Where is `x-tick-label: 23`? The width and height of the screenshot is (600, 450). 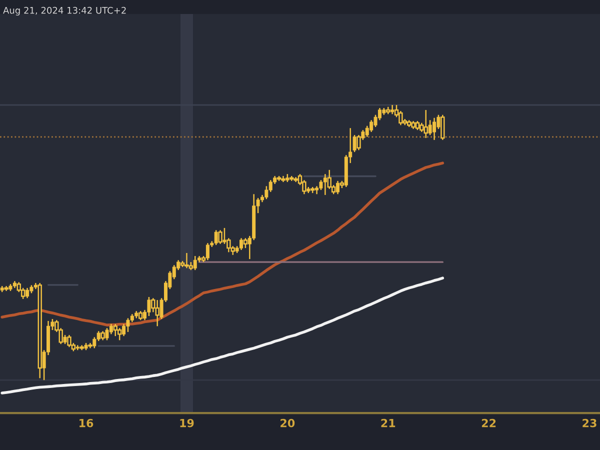 x-tick-label: 23 is located at coordinates (589, 423).